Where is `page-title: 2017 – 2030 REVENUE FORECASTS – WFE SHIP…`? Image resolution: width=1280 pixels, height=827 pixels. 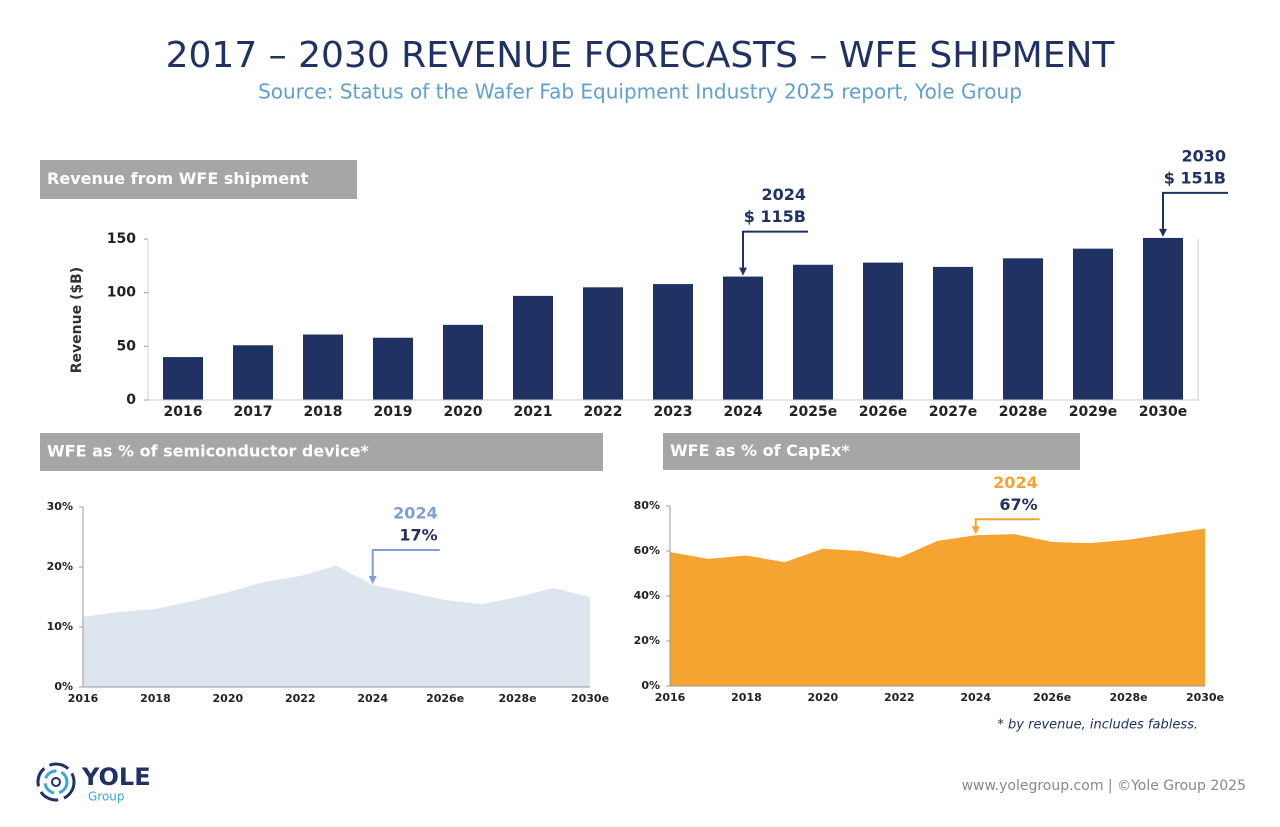
page-title: 2017 – 2030 REVENUE FORECASTS – WFE SHIP… is located at coordinates (641, 55).